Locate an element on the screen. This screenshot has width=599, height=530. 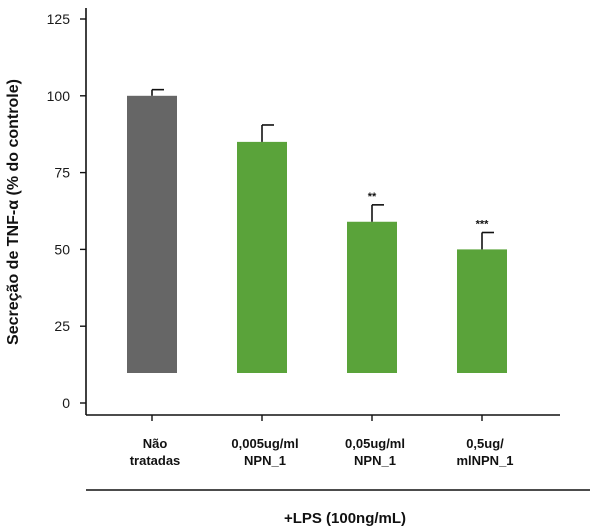
category-label-2: 0,05ug/ml NPN_1 is located at coordinates (375, 452).